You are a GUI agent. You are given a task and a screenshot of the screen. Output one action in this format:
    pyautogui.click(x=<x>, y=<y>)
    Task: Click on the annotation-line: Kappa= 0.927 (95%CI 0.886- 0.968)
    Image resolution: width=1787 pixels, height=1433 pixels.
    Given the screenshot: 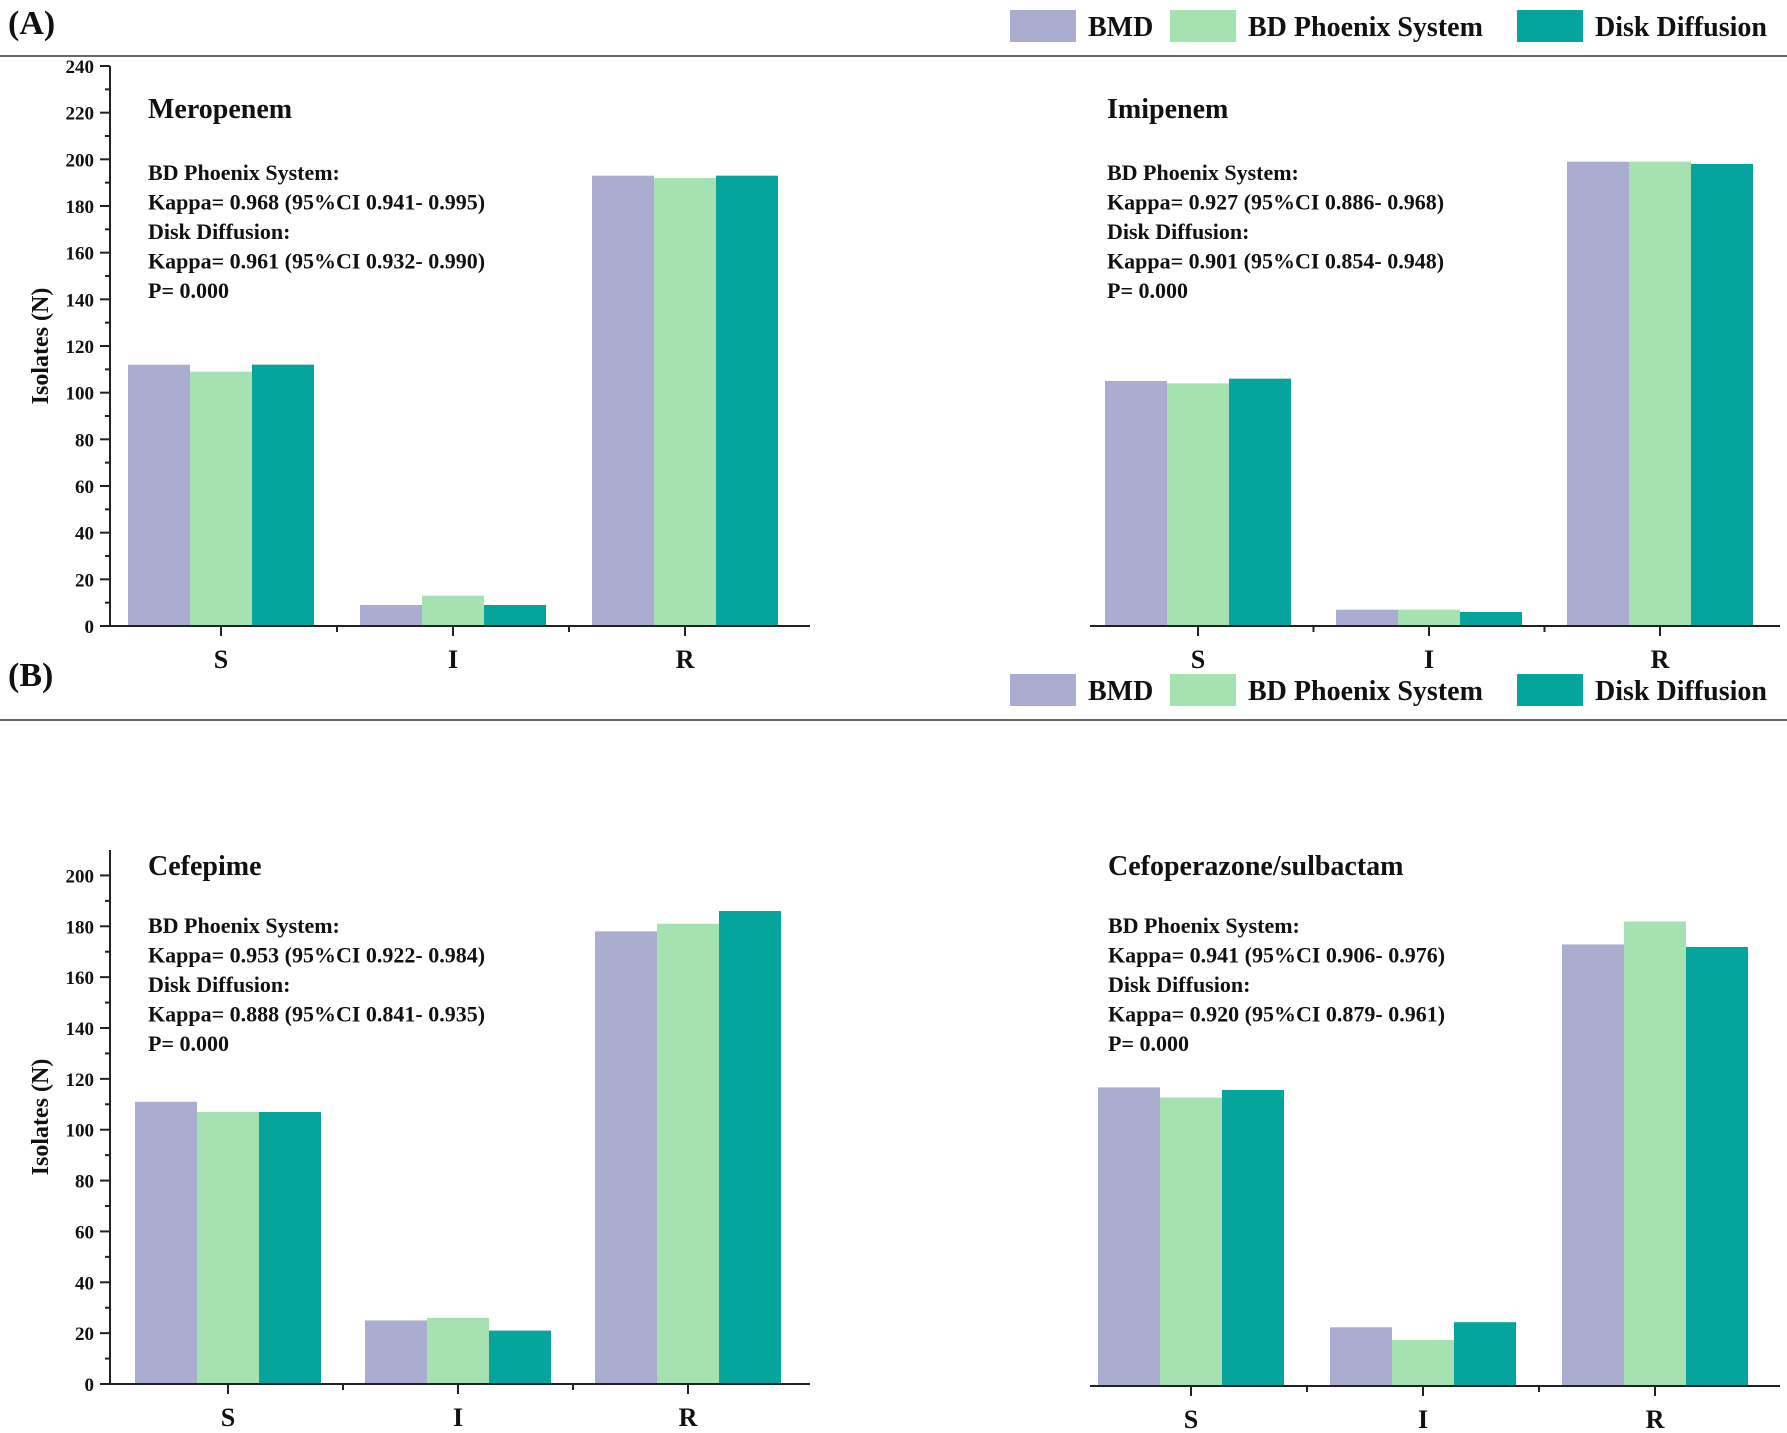 What is the action you would take?
    pyautogui.click(x=1275, y=202)
    